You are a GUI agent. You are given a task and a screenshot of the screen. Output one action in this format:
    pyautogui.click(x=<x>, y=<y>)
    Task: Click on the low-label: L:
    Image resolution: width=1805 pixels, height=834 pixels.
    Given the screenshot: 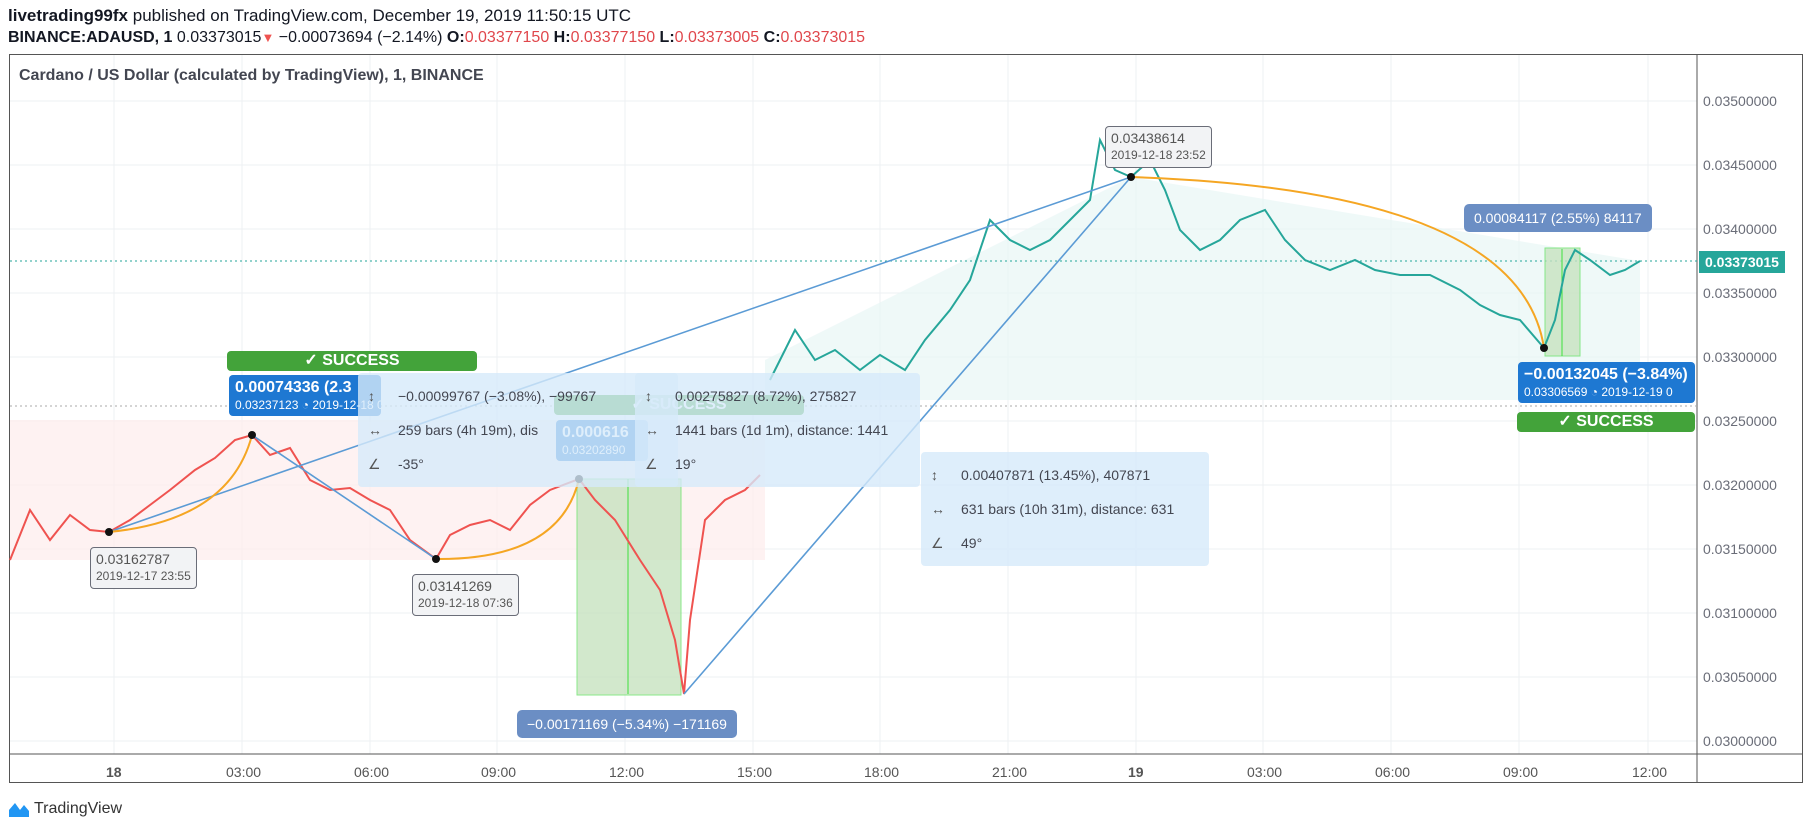 What is the action you would take?
    pyautogui.click(x=667, y=37)
    